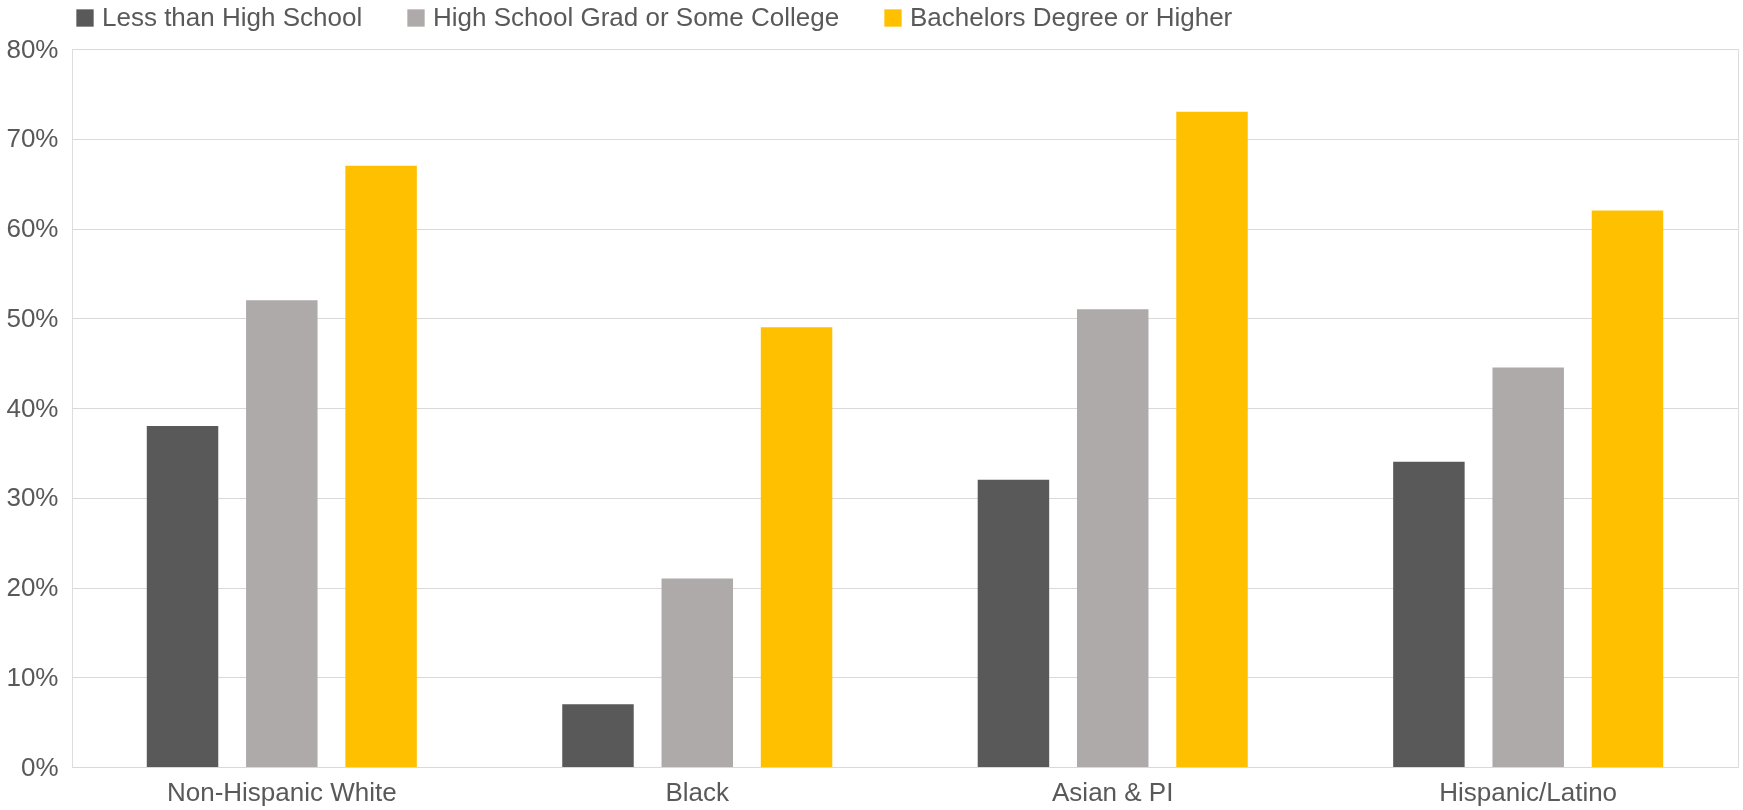  Describe the element at coordinates (1528, 791) in the screenshot. I see `x-tick-label: Hispanic/Latino` at that location.